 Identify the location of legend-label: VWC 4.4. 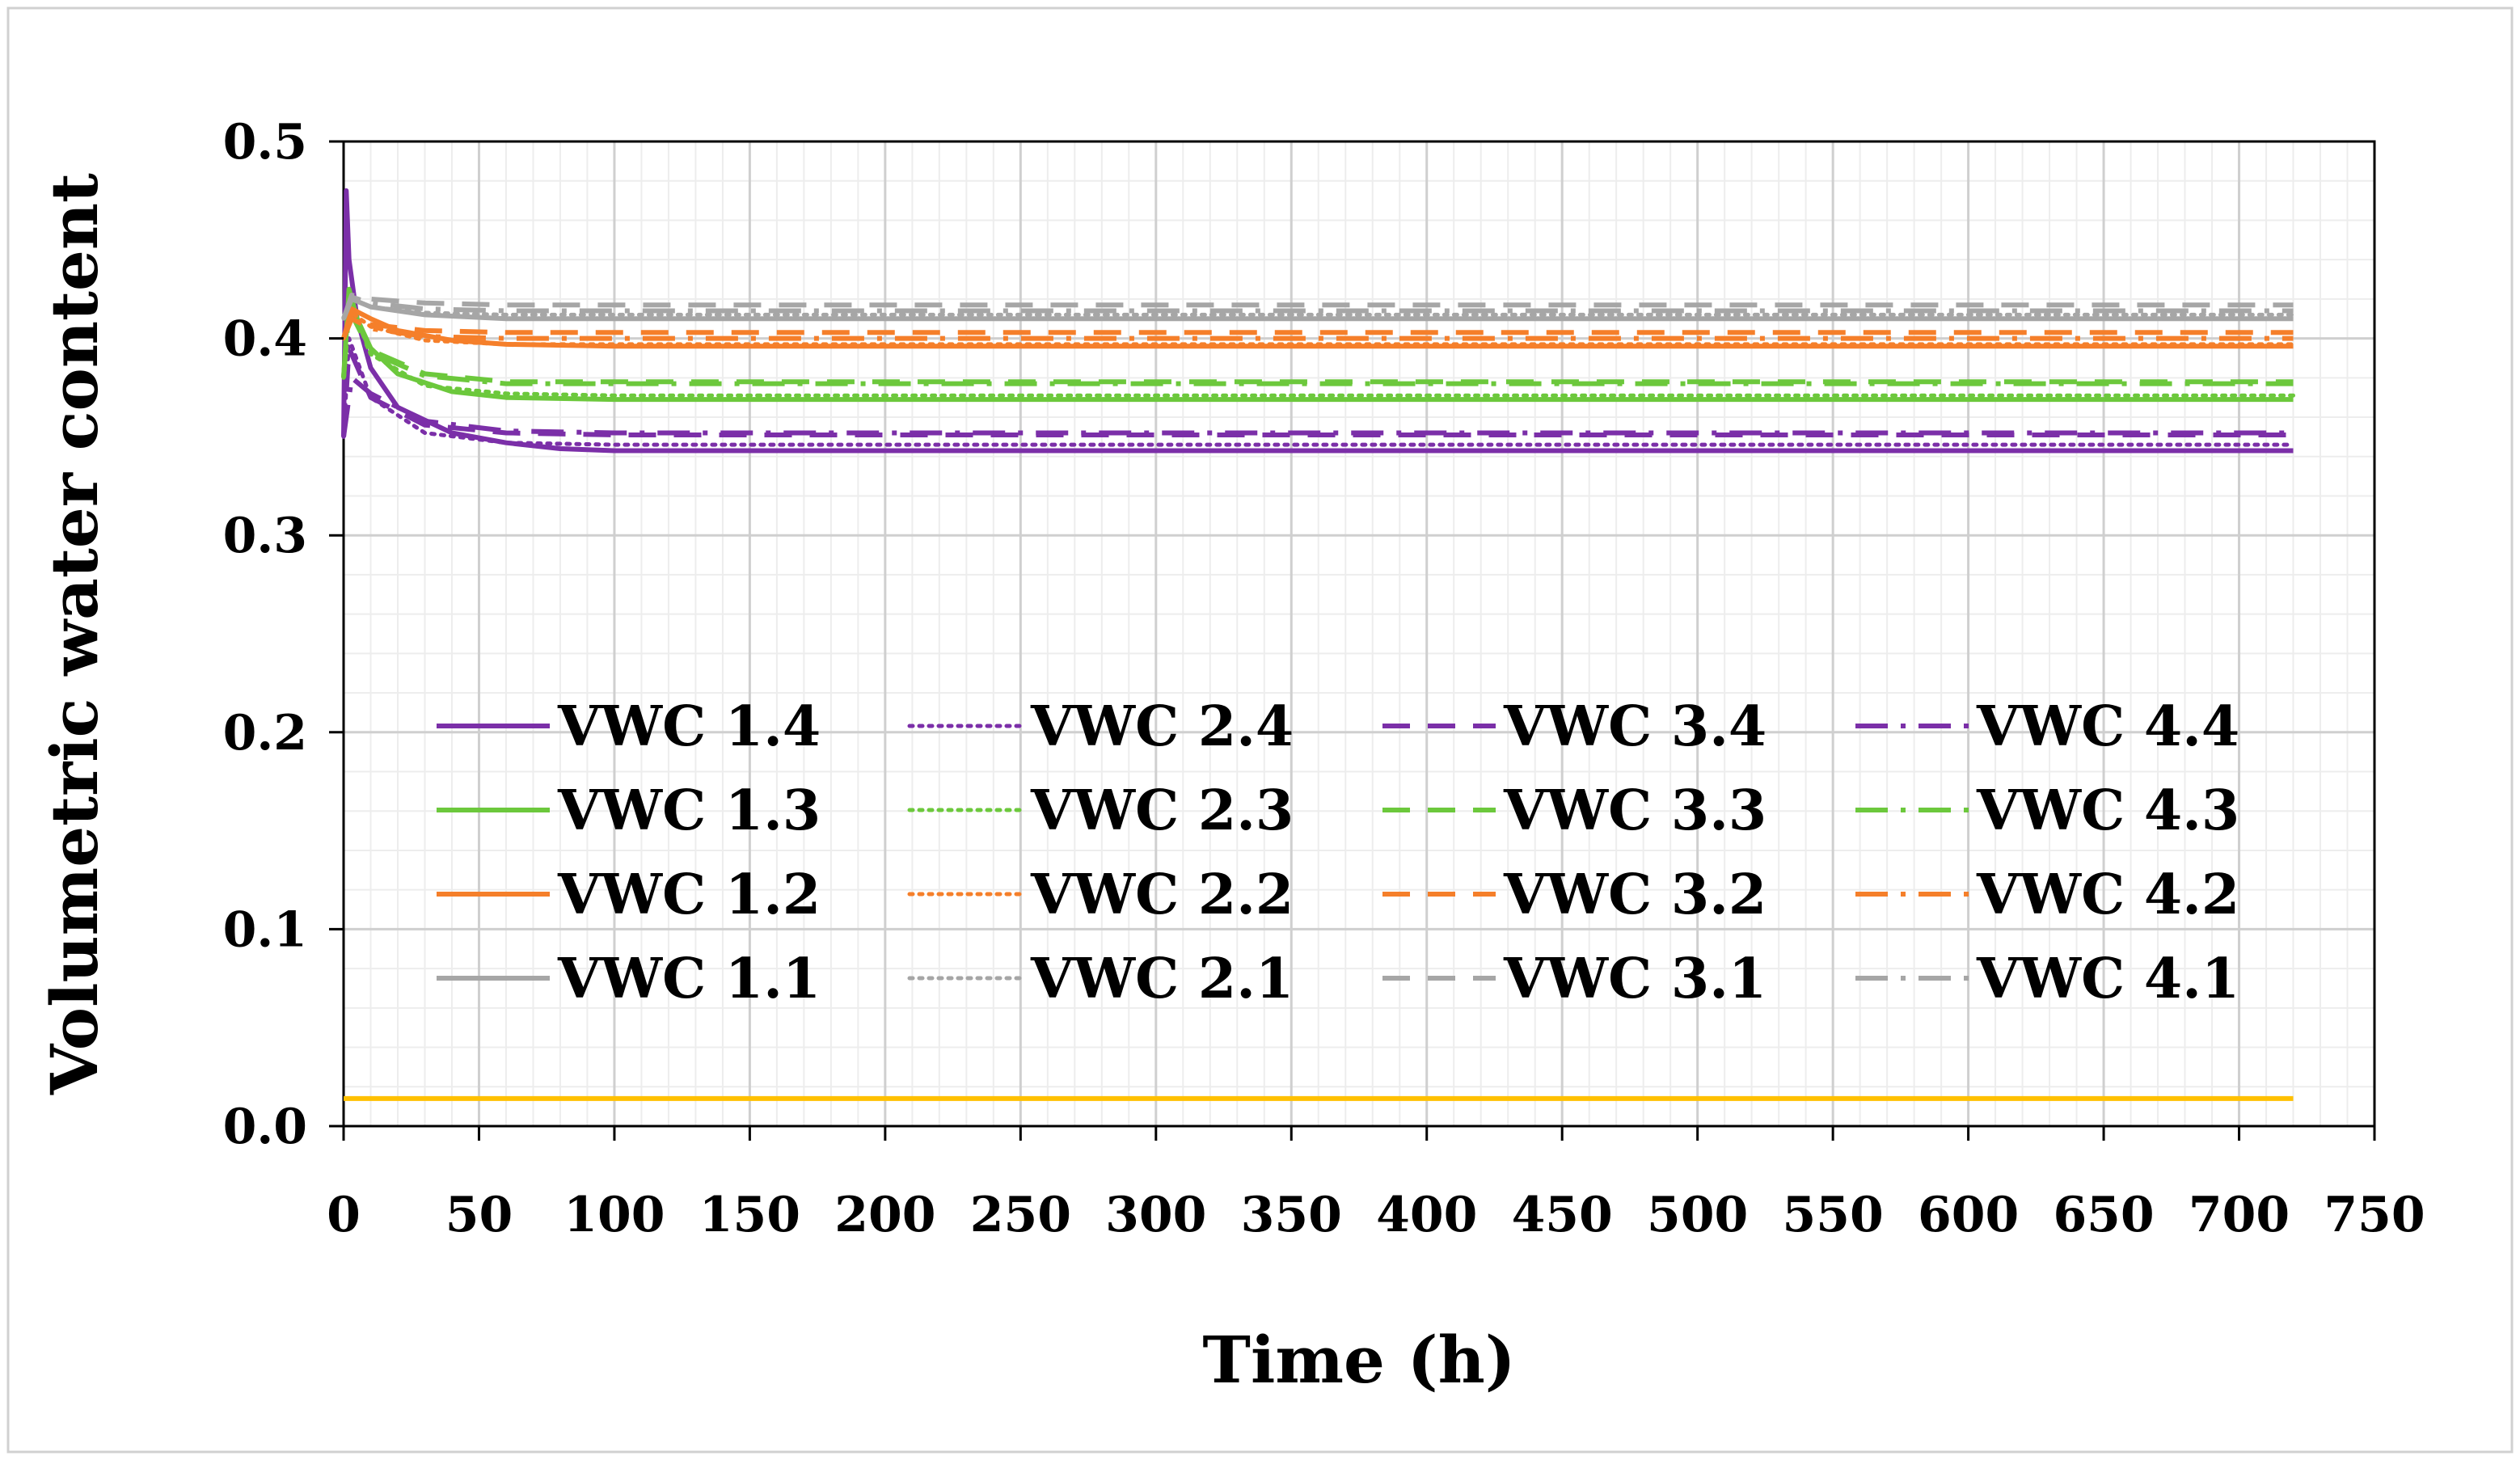
(2107, 726).